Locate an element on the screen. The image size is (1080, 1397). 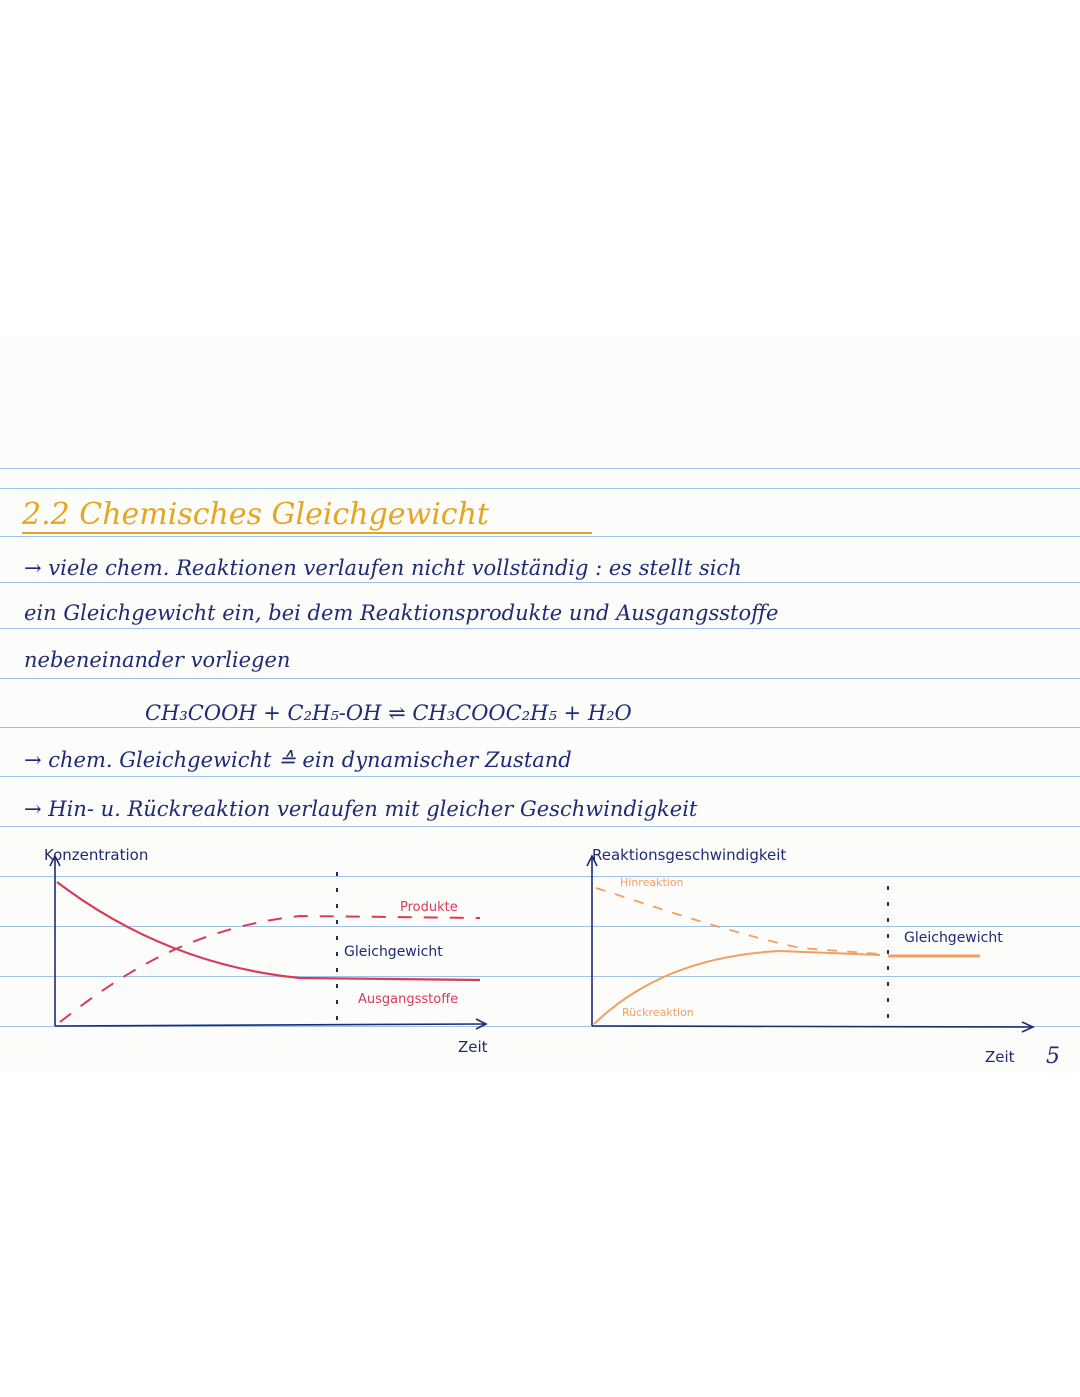
left-y-arrow is located at coordinates (55, 860).